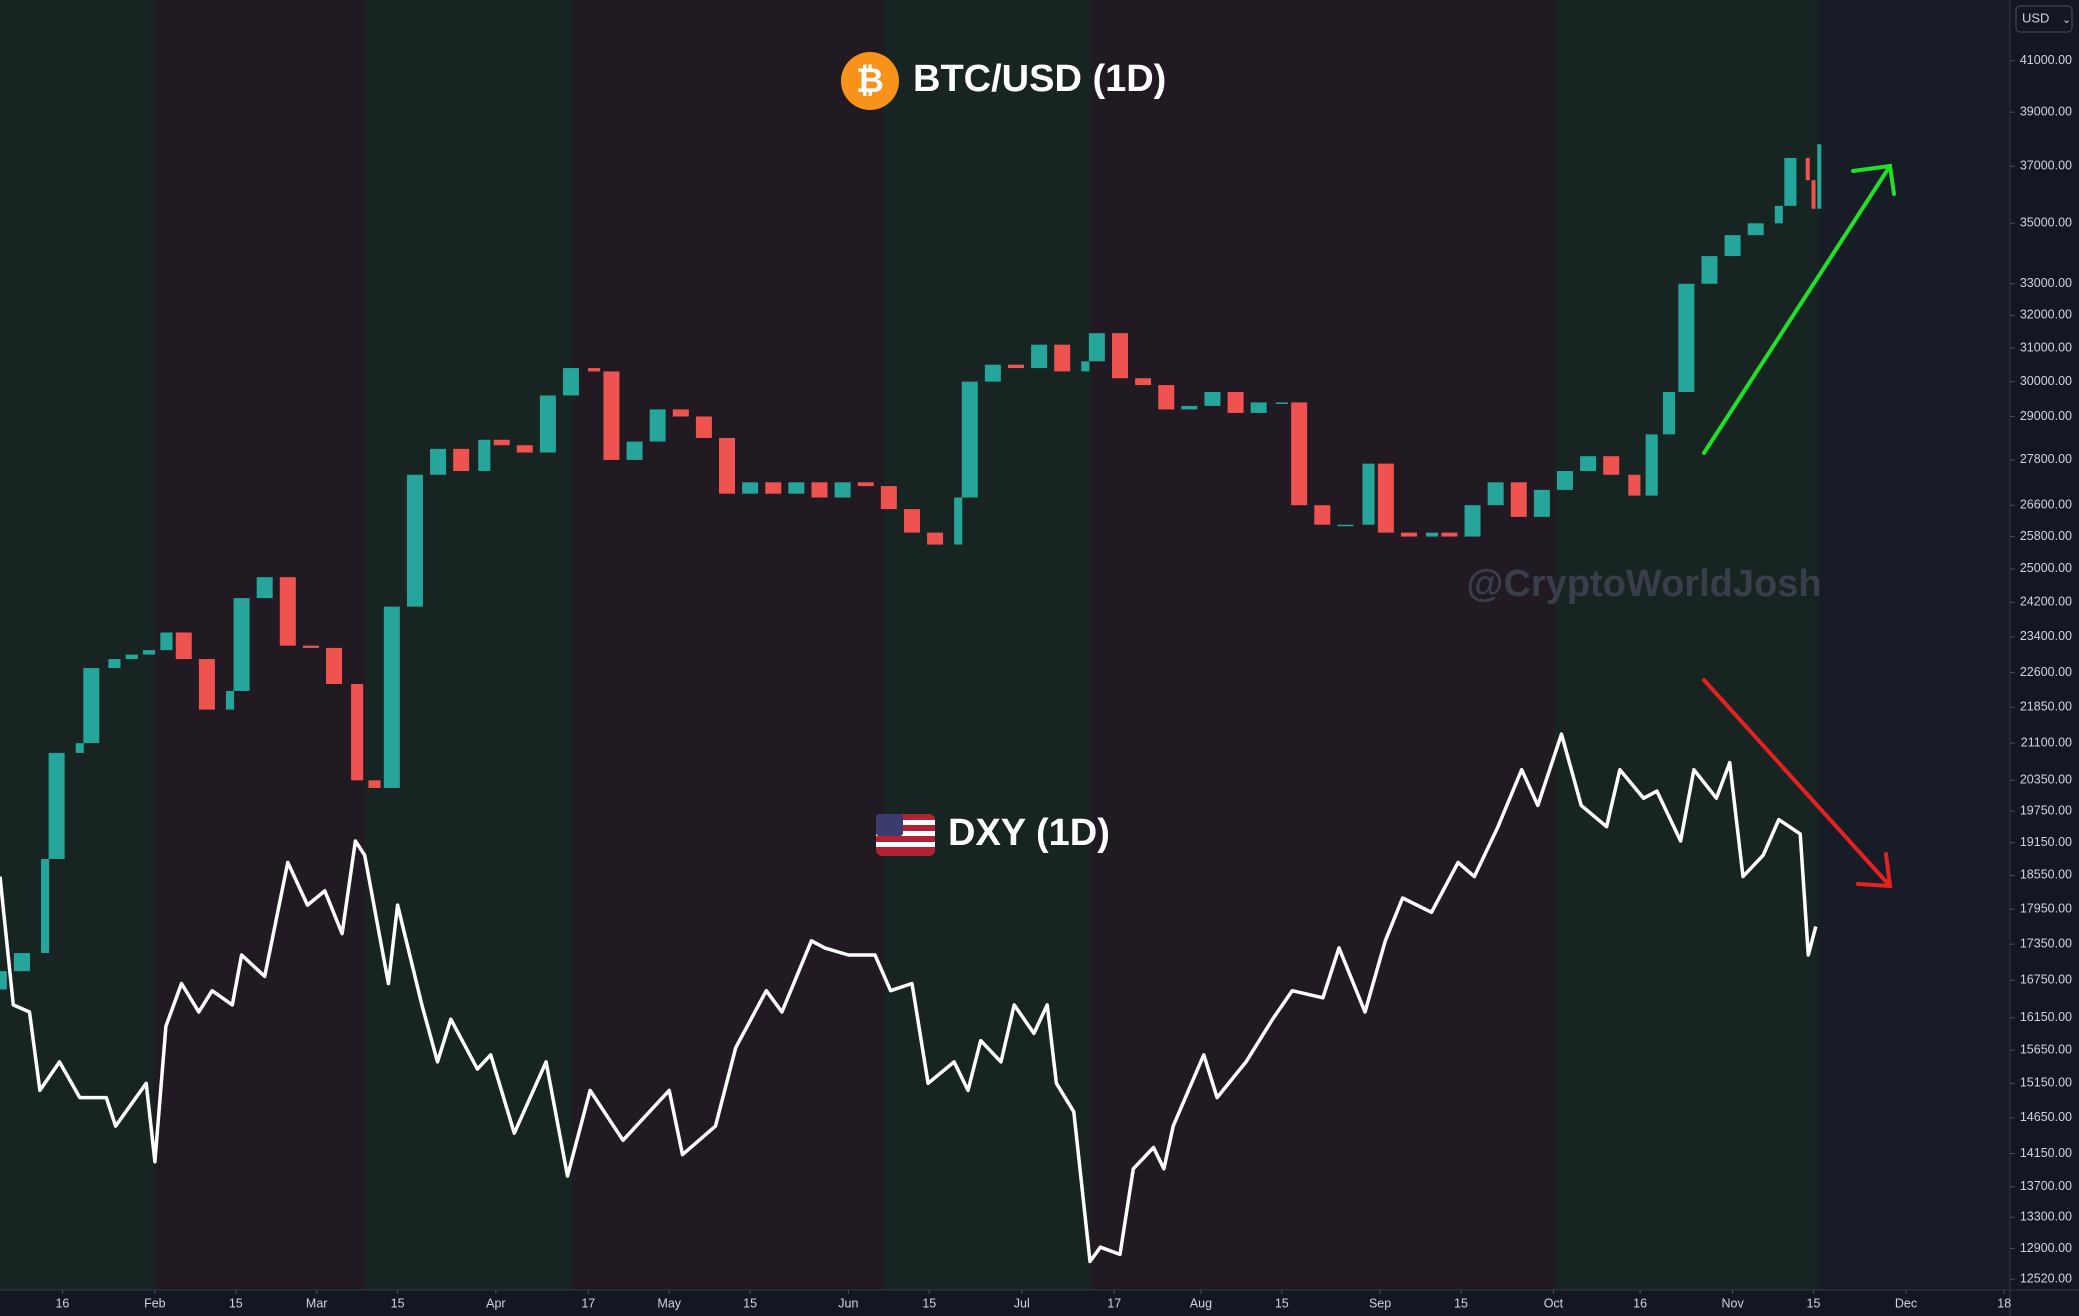 The width and height of the screenshot is (2079, 1316). Describe the element at coordinates (2044, 19) in the screenshot. I see `currency-box` at that location.